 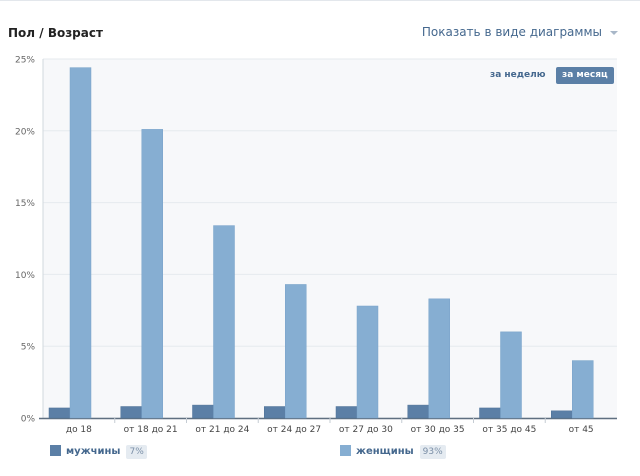 I want to click on period-month-button: за месяц, so click(x=585, y=75).